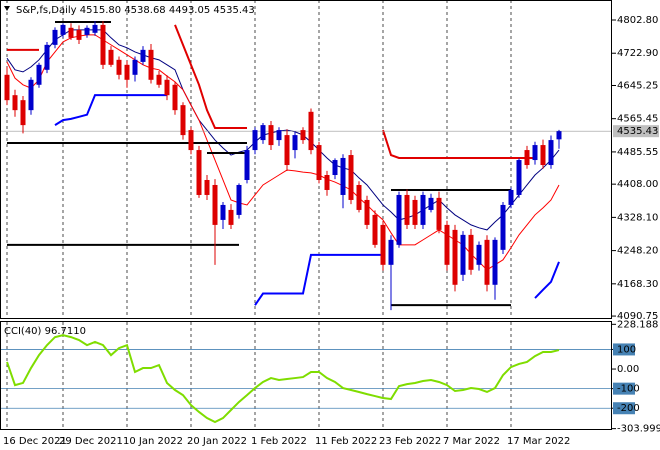 Image resolution: width=660 pixels, height=450 pixels. What do you see at coordinates (637, 284) in the screenshot?
I see `y-tick-label: 4168.30` at bounding box center [637, 284].